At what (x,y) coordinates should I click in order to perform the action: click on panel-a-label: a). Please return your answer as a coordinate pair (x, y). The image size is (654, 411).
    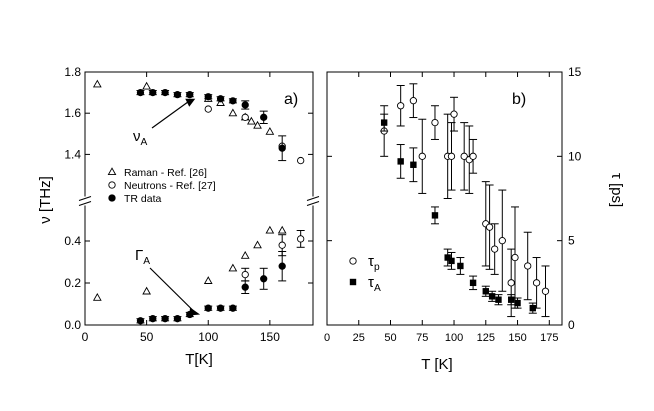
    Looking at the image, I should click on (291, 99).